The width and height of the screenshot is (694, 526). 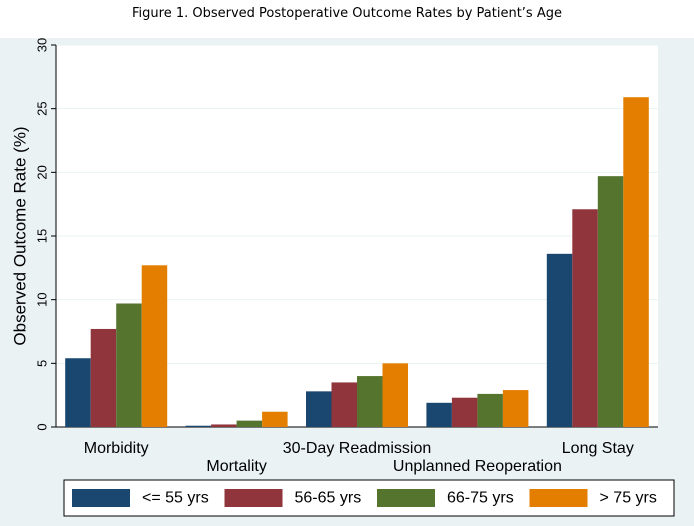 I want to click on legend-label: 66-75 yrs, so click(x=480, y=498).